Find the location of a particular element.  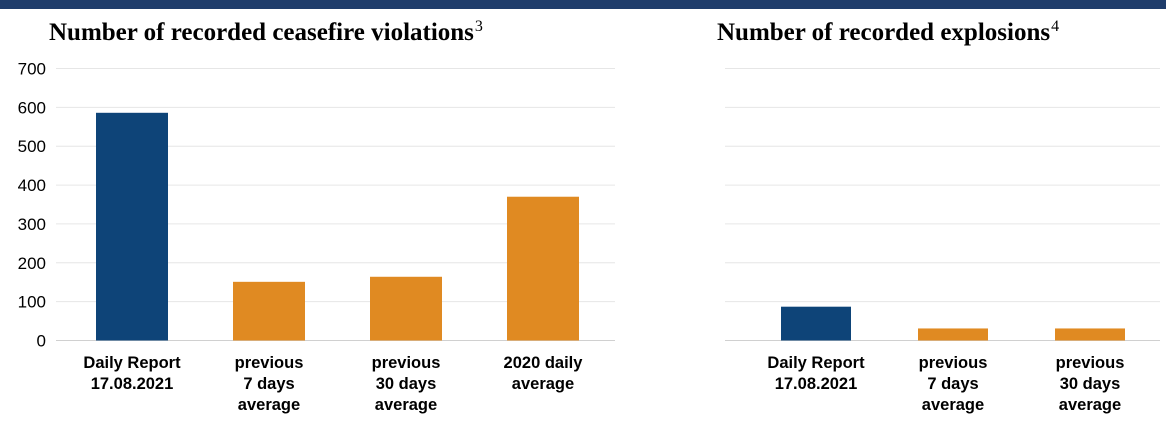

chart-title-ceasefire-violations: Number of recorded ceasefire violations3 is located at coordinates (266, 32).